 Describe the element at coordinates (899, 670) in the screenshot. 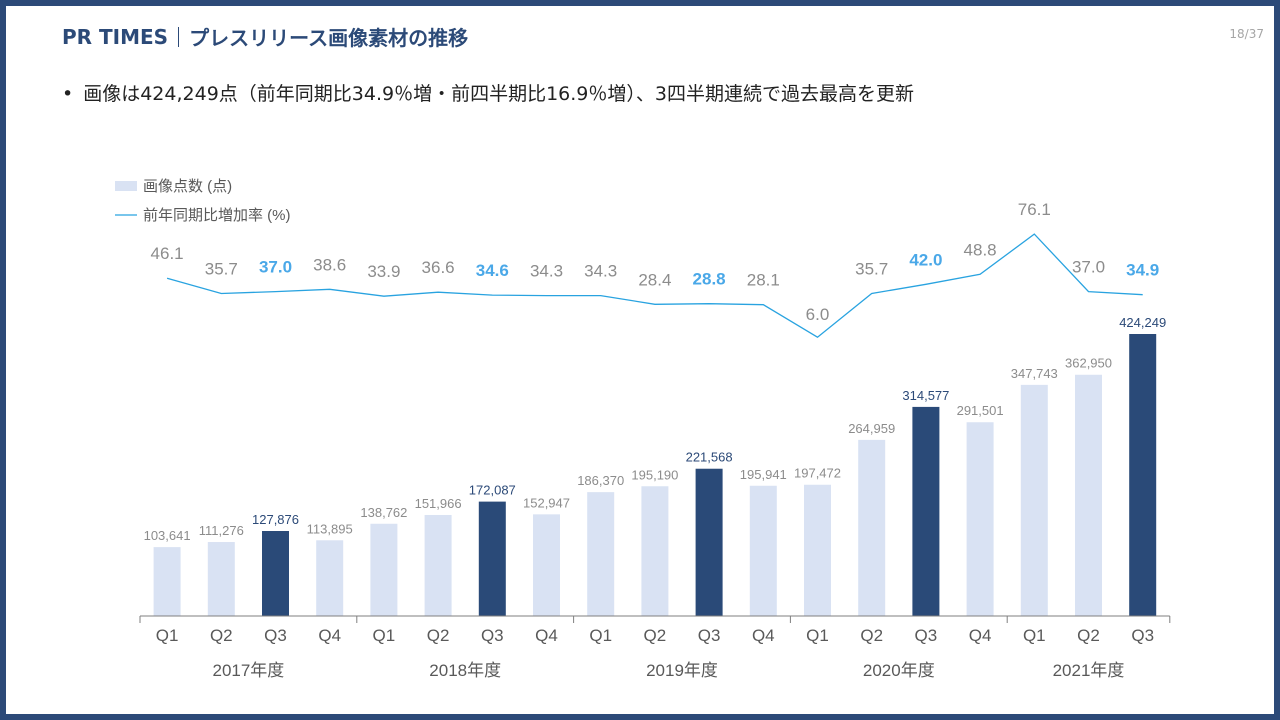

I see `year-label-4: 2020年度` at that location.